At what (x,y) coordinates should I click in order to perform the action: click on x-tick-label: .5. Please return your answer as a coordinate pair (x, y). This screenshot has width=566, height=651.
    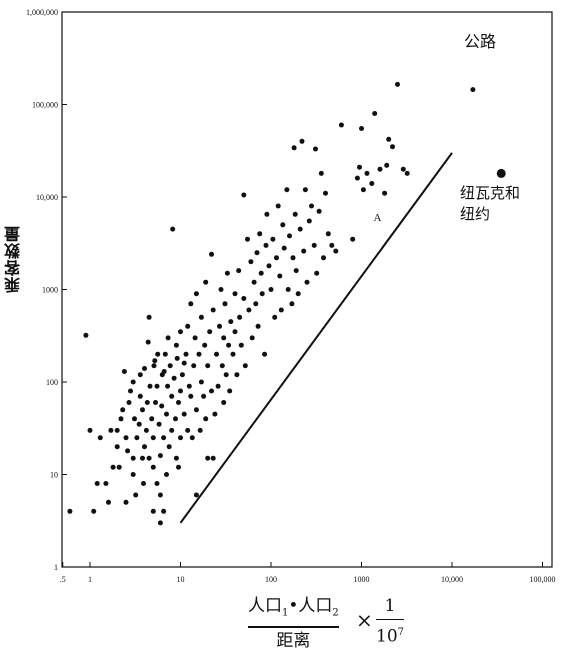
    Looking at the image, I should click on (63, 579).